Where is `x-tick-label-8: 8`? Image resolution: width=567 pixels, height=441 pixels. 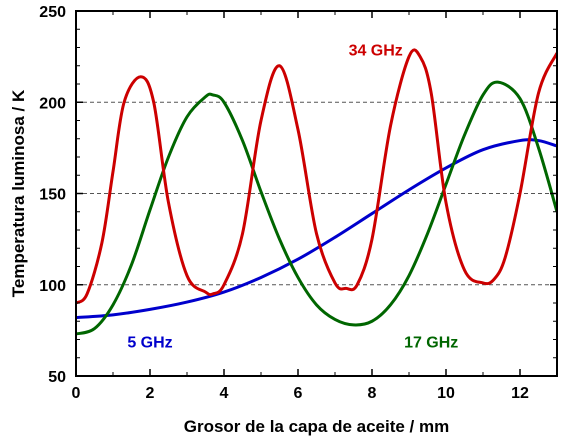
x-tick-label-8: 8 is located at coordinates (372, 393).